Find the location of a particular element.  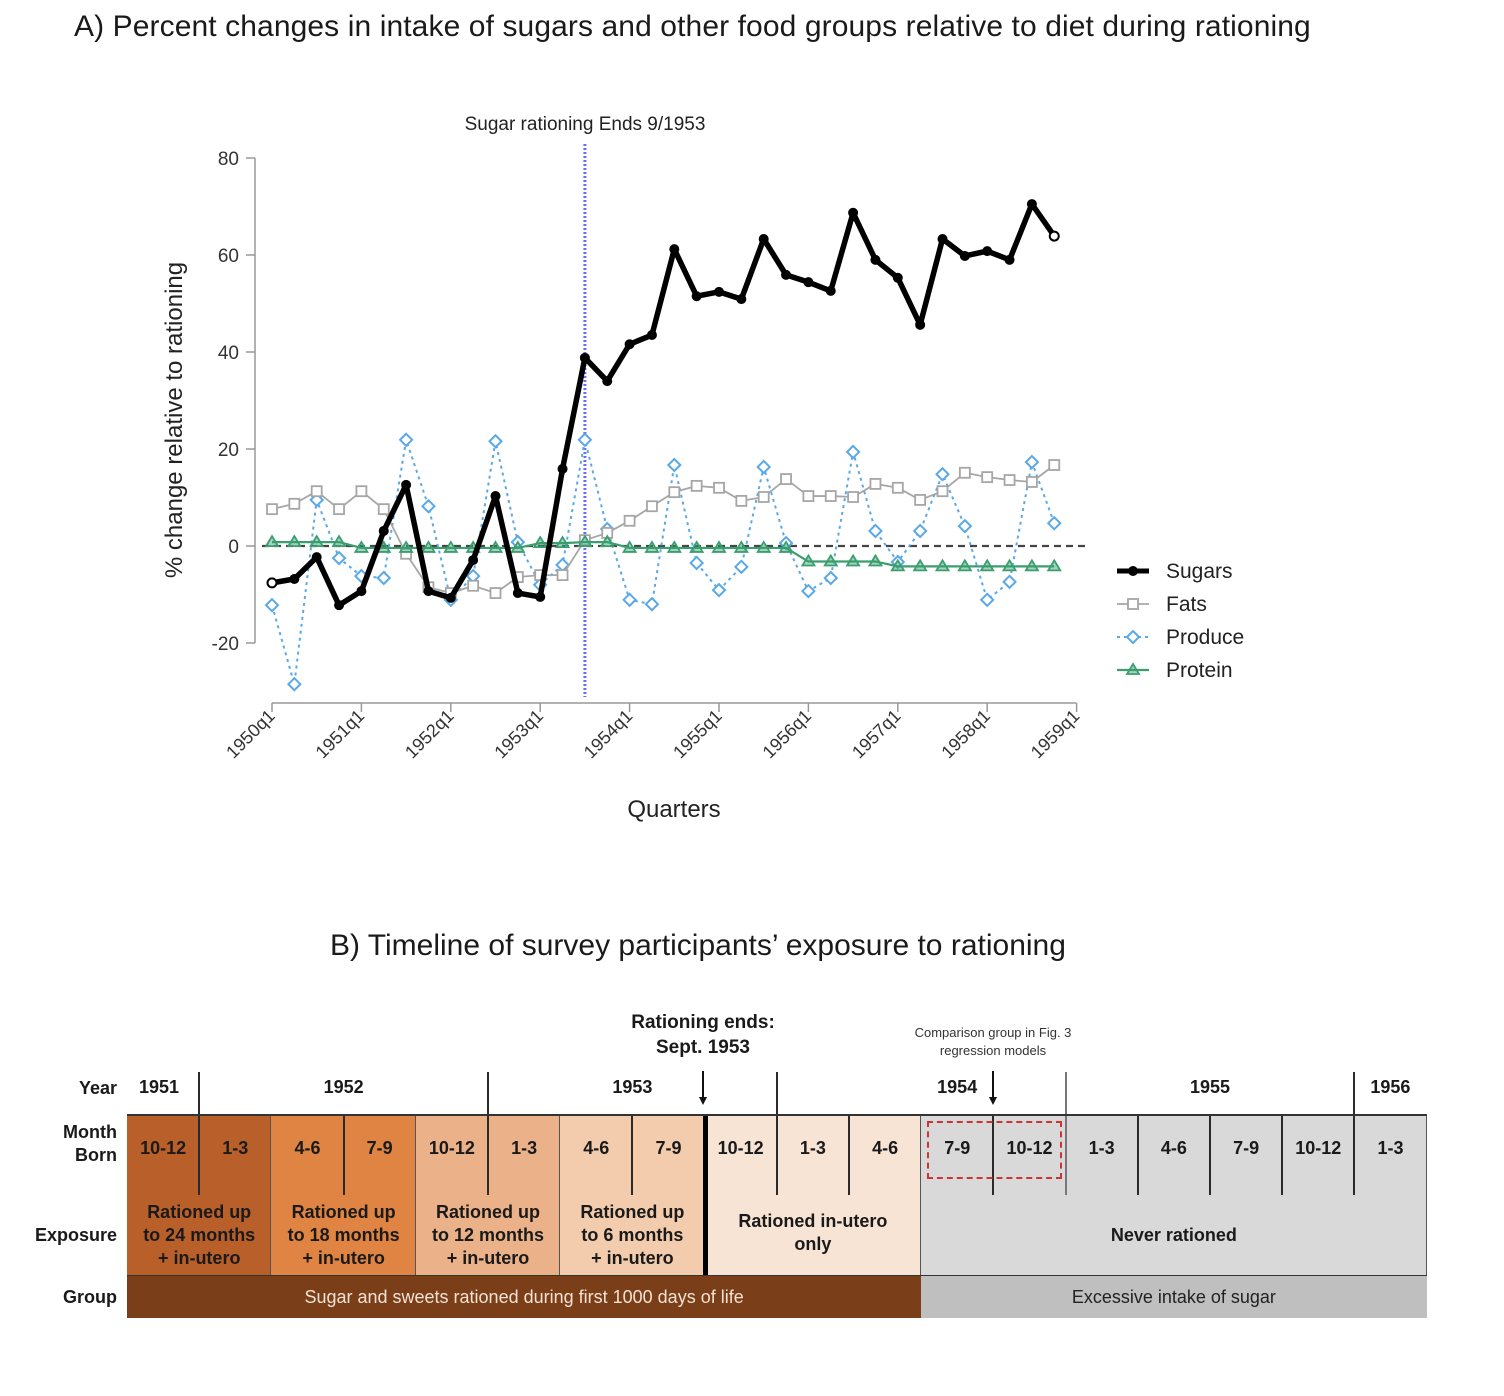

legend-label: Protein is located at coordinates (1199, 670).